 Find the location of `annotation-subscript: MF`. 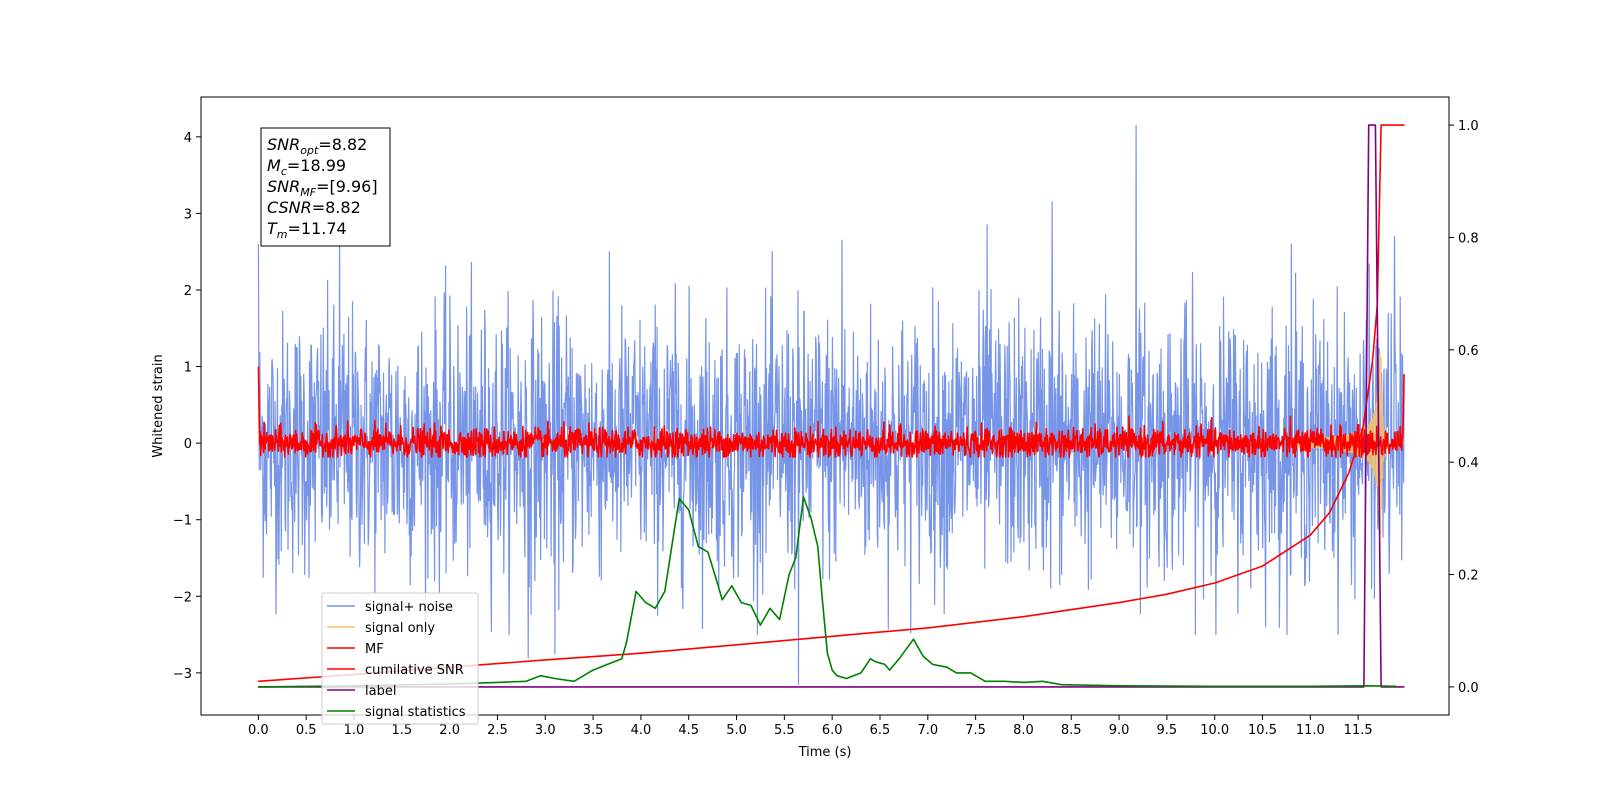

annotation-subscript: MF is located at coordinates (308, 192).